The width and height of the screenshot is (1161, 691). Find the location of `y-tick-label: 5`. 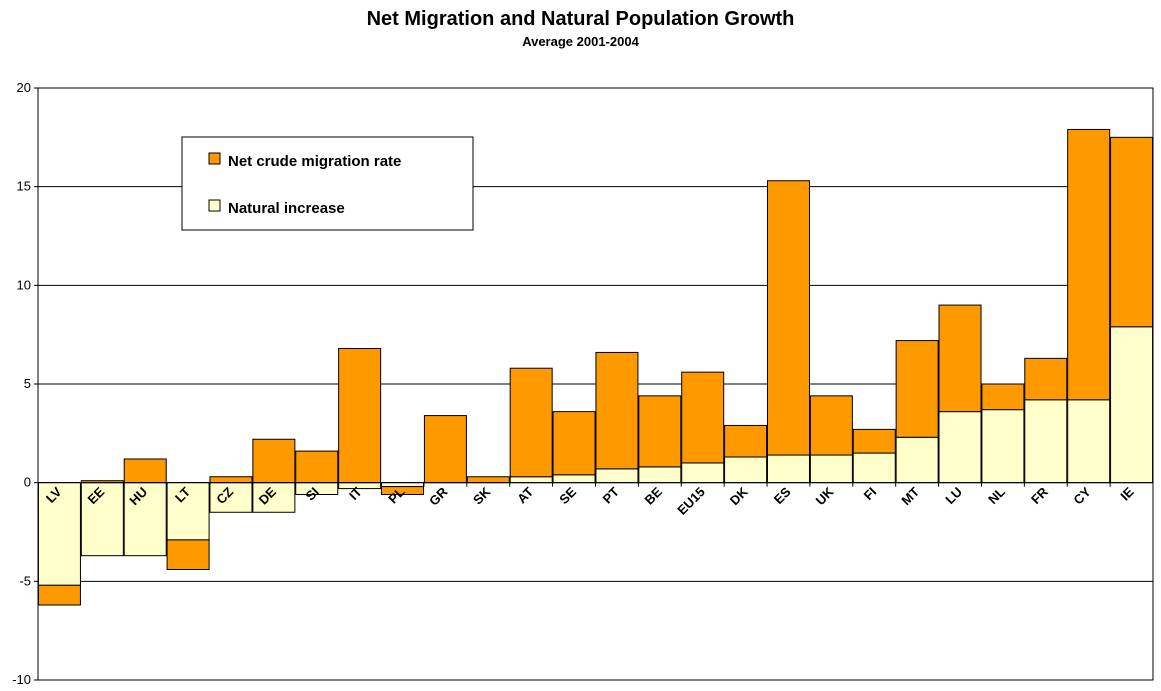

y-tick-label: 5 is located at coordinates (27, 383).